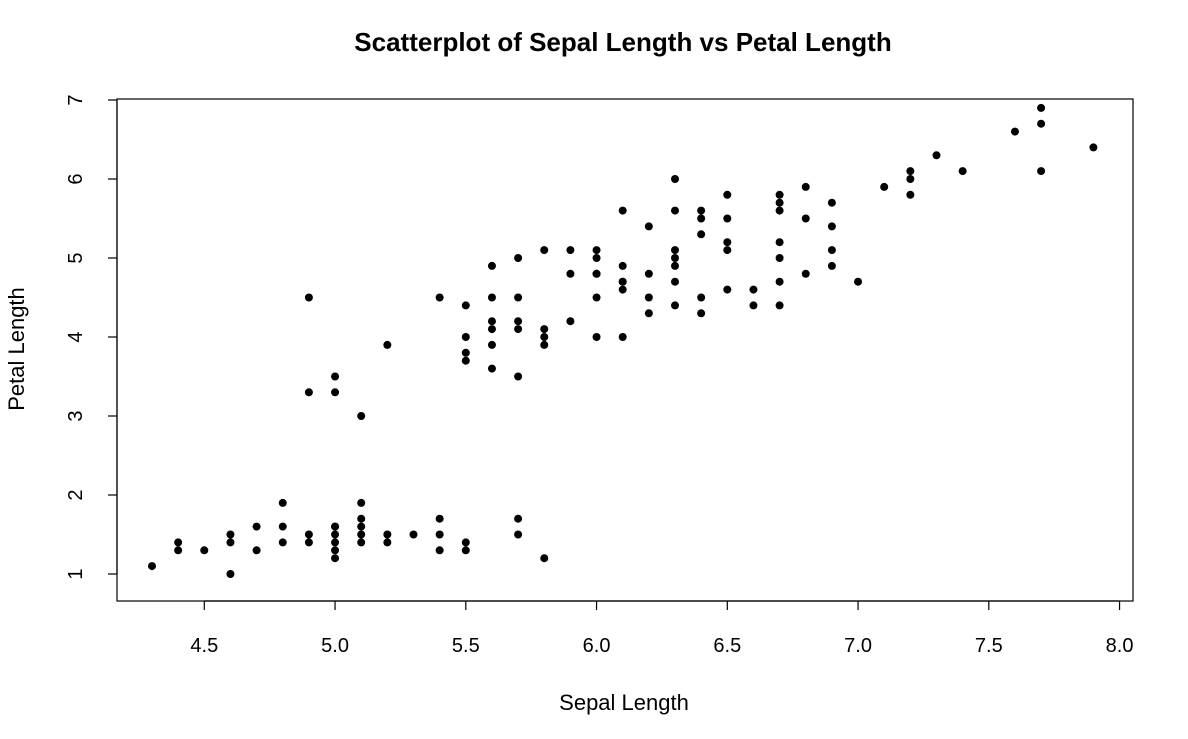 The width and height of the screenshot is (1188, 739). I want to click on x-tick-label: 5.5, so click(466, 646).